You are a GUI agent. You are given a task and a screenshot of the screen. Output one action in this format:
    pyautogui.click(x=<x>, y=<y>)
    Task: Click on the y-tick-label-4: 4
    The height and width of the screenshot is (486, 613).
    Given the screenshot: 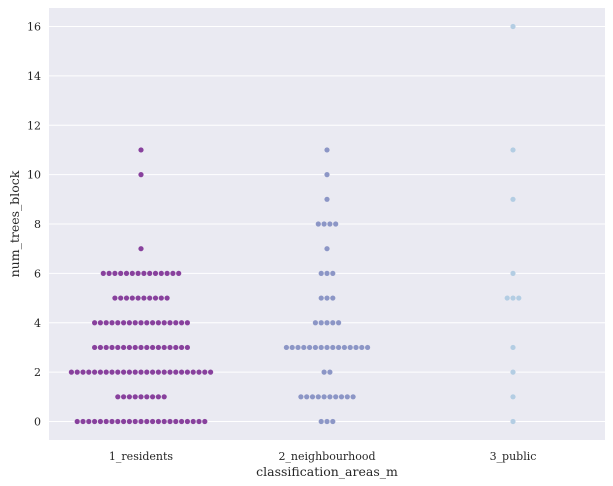 What is the action you would take?
    pyautogui.click(x=37, y=323)
    